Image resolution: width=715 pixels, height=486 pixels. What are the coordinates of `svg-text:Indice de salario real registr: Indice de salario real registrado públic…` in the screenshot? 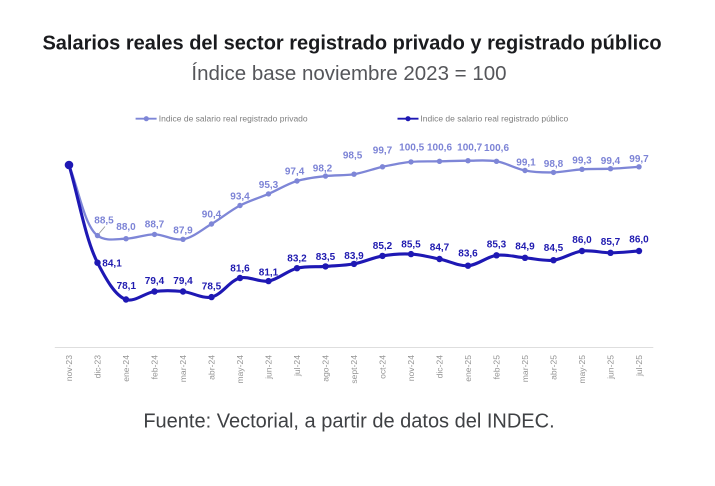 It's located at (494, 119).